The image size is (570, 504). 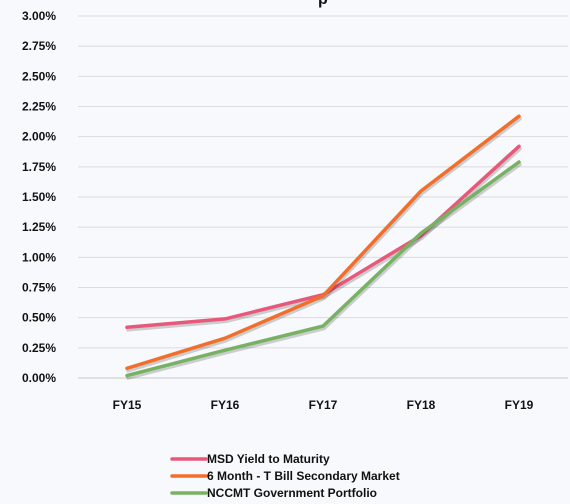 I want to click on x-tick-label: FY19, so click(x=519, y=405).